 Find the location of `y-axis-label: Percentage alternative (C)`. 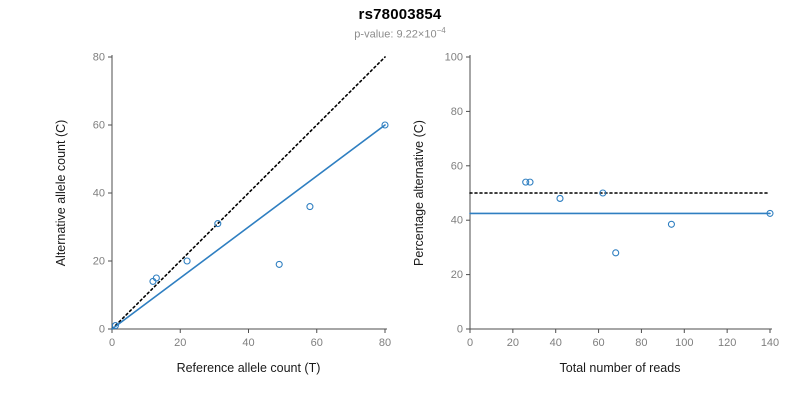

y-axis-label: Percentage alternative (C) is located at coordinates (419, 193).